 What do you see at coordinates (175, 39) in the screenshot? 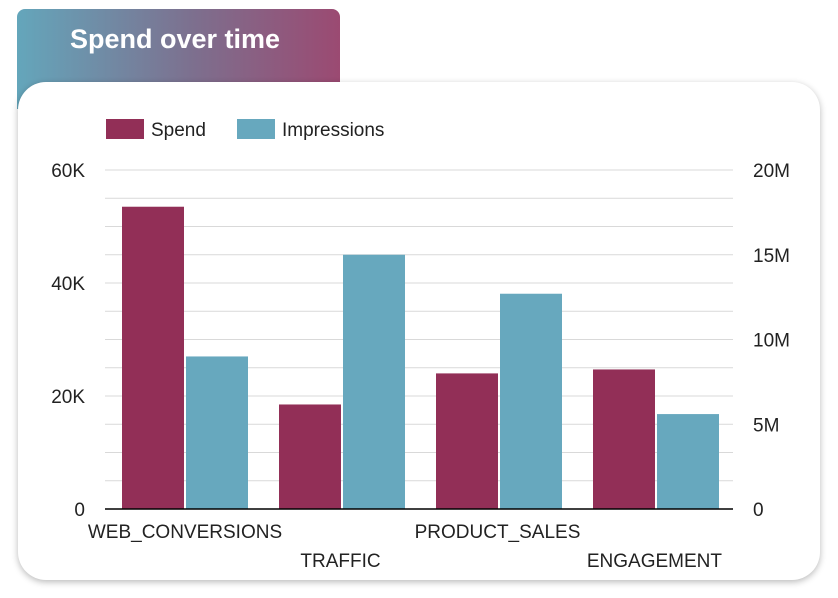
I see `page-title: Spend over time` at bounding box center [175, 39].